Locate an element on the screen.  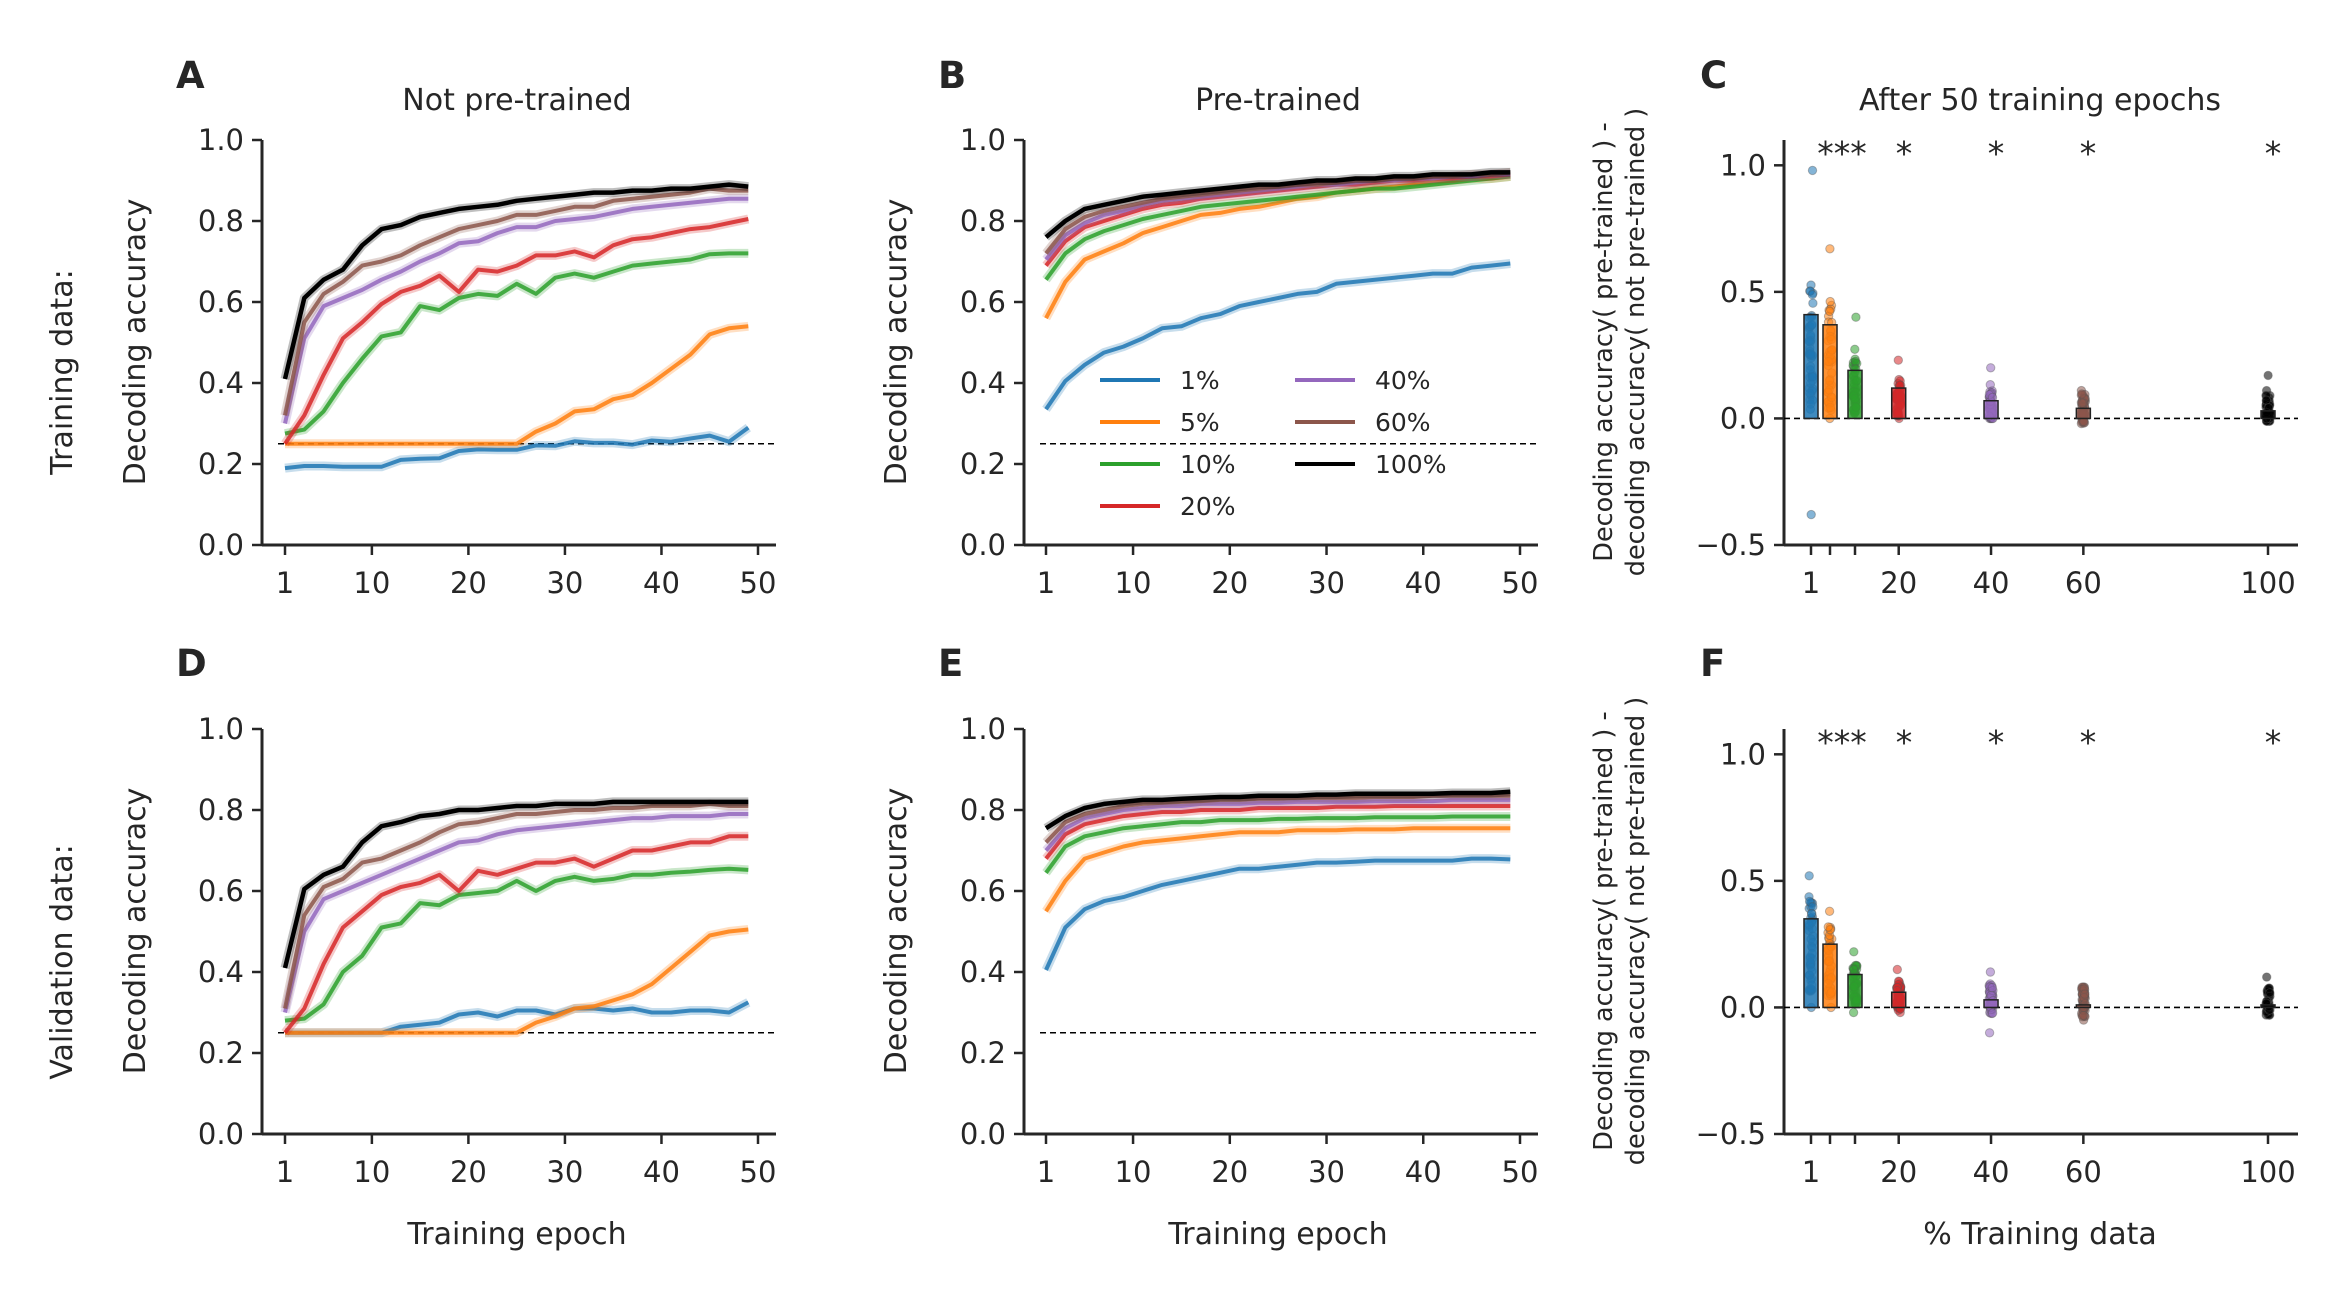
bar-10pct is located at coordinates (1855, 394).